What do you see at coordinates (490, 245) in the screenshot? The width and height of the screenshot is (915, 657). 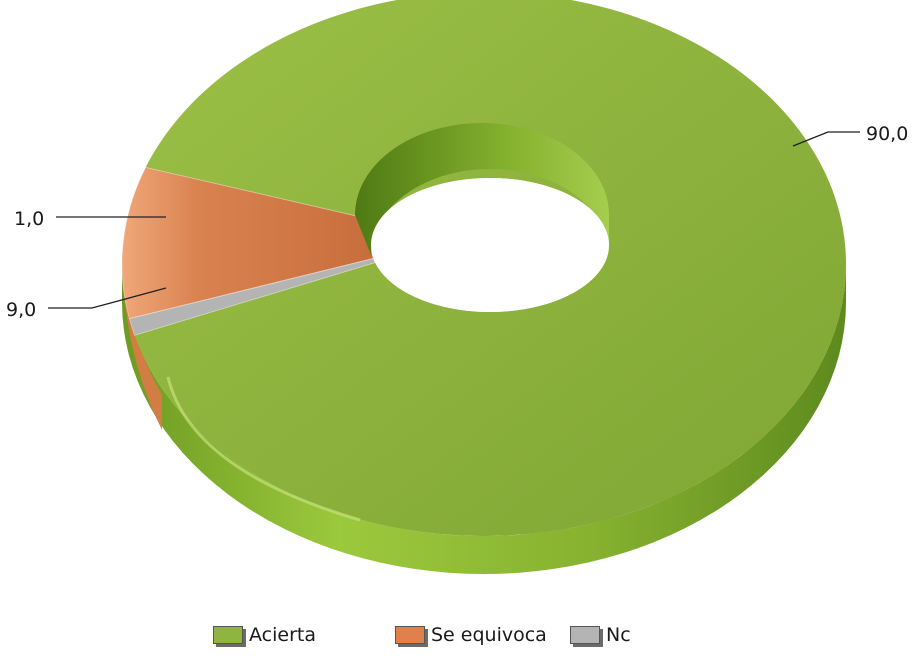 I see `donut-hole` at bounding box center [490, 245].